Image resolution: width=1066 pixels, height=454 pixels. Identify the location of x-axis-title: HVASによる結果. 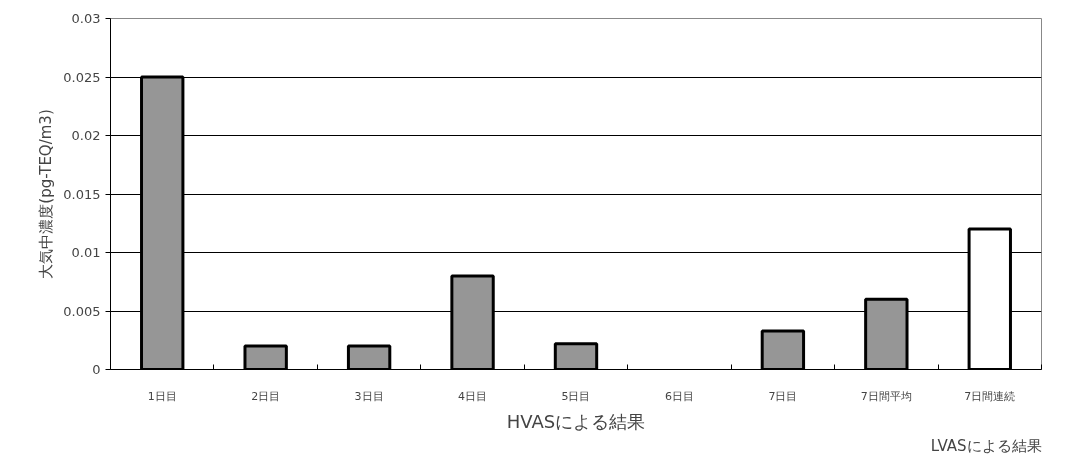
(576, 421).